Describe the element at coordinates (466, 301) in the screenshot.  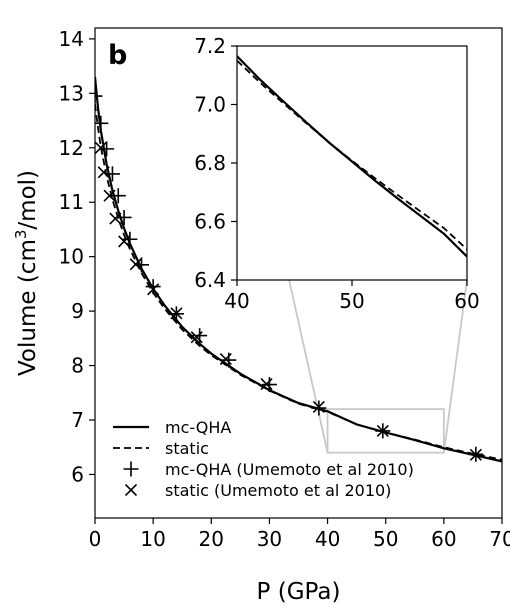
I see `inset-x-tick-label: 60` at that location.